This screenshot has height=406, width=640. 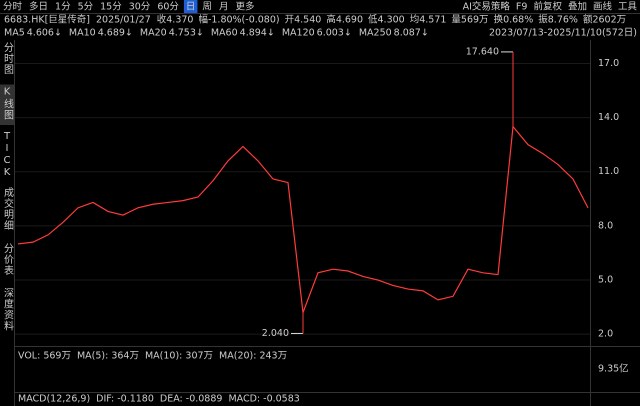 I want to click on volume-legend: MA(5): 364万, so click(x=108, y=356).